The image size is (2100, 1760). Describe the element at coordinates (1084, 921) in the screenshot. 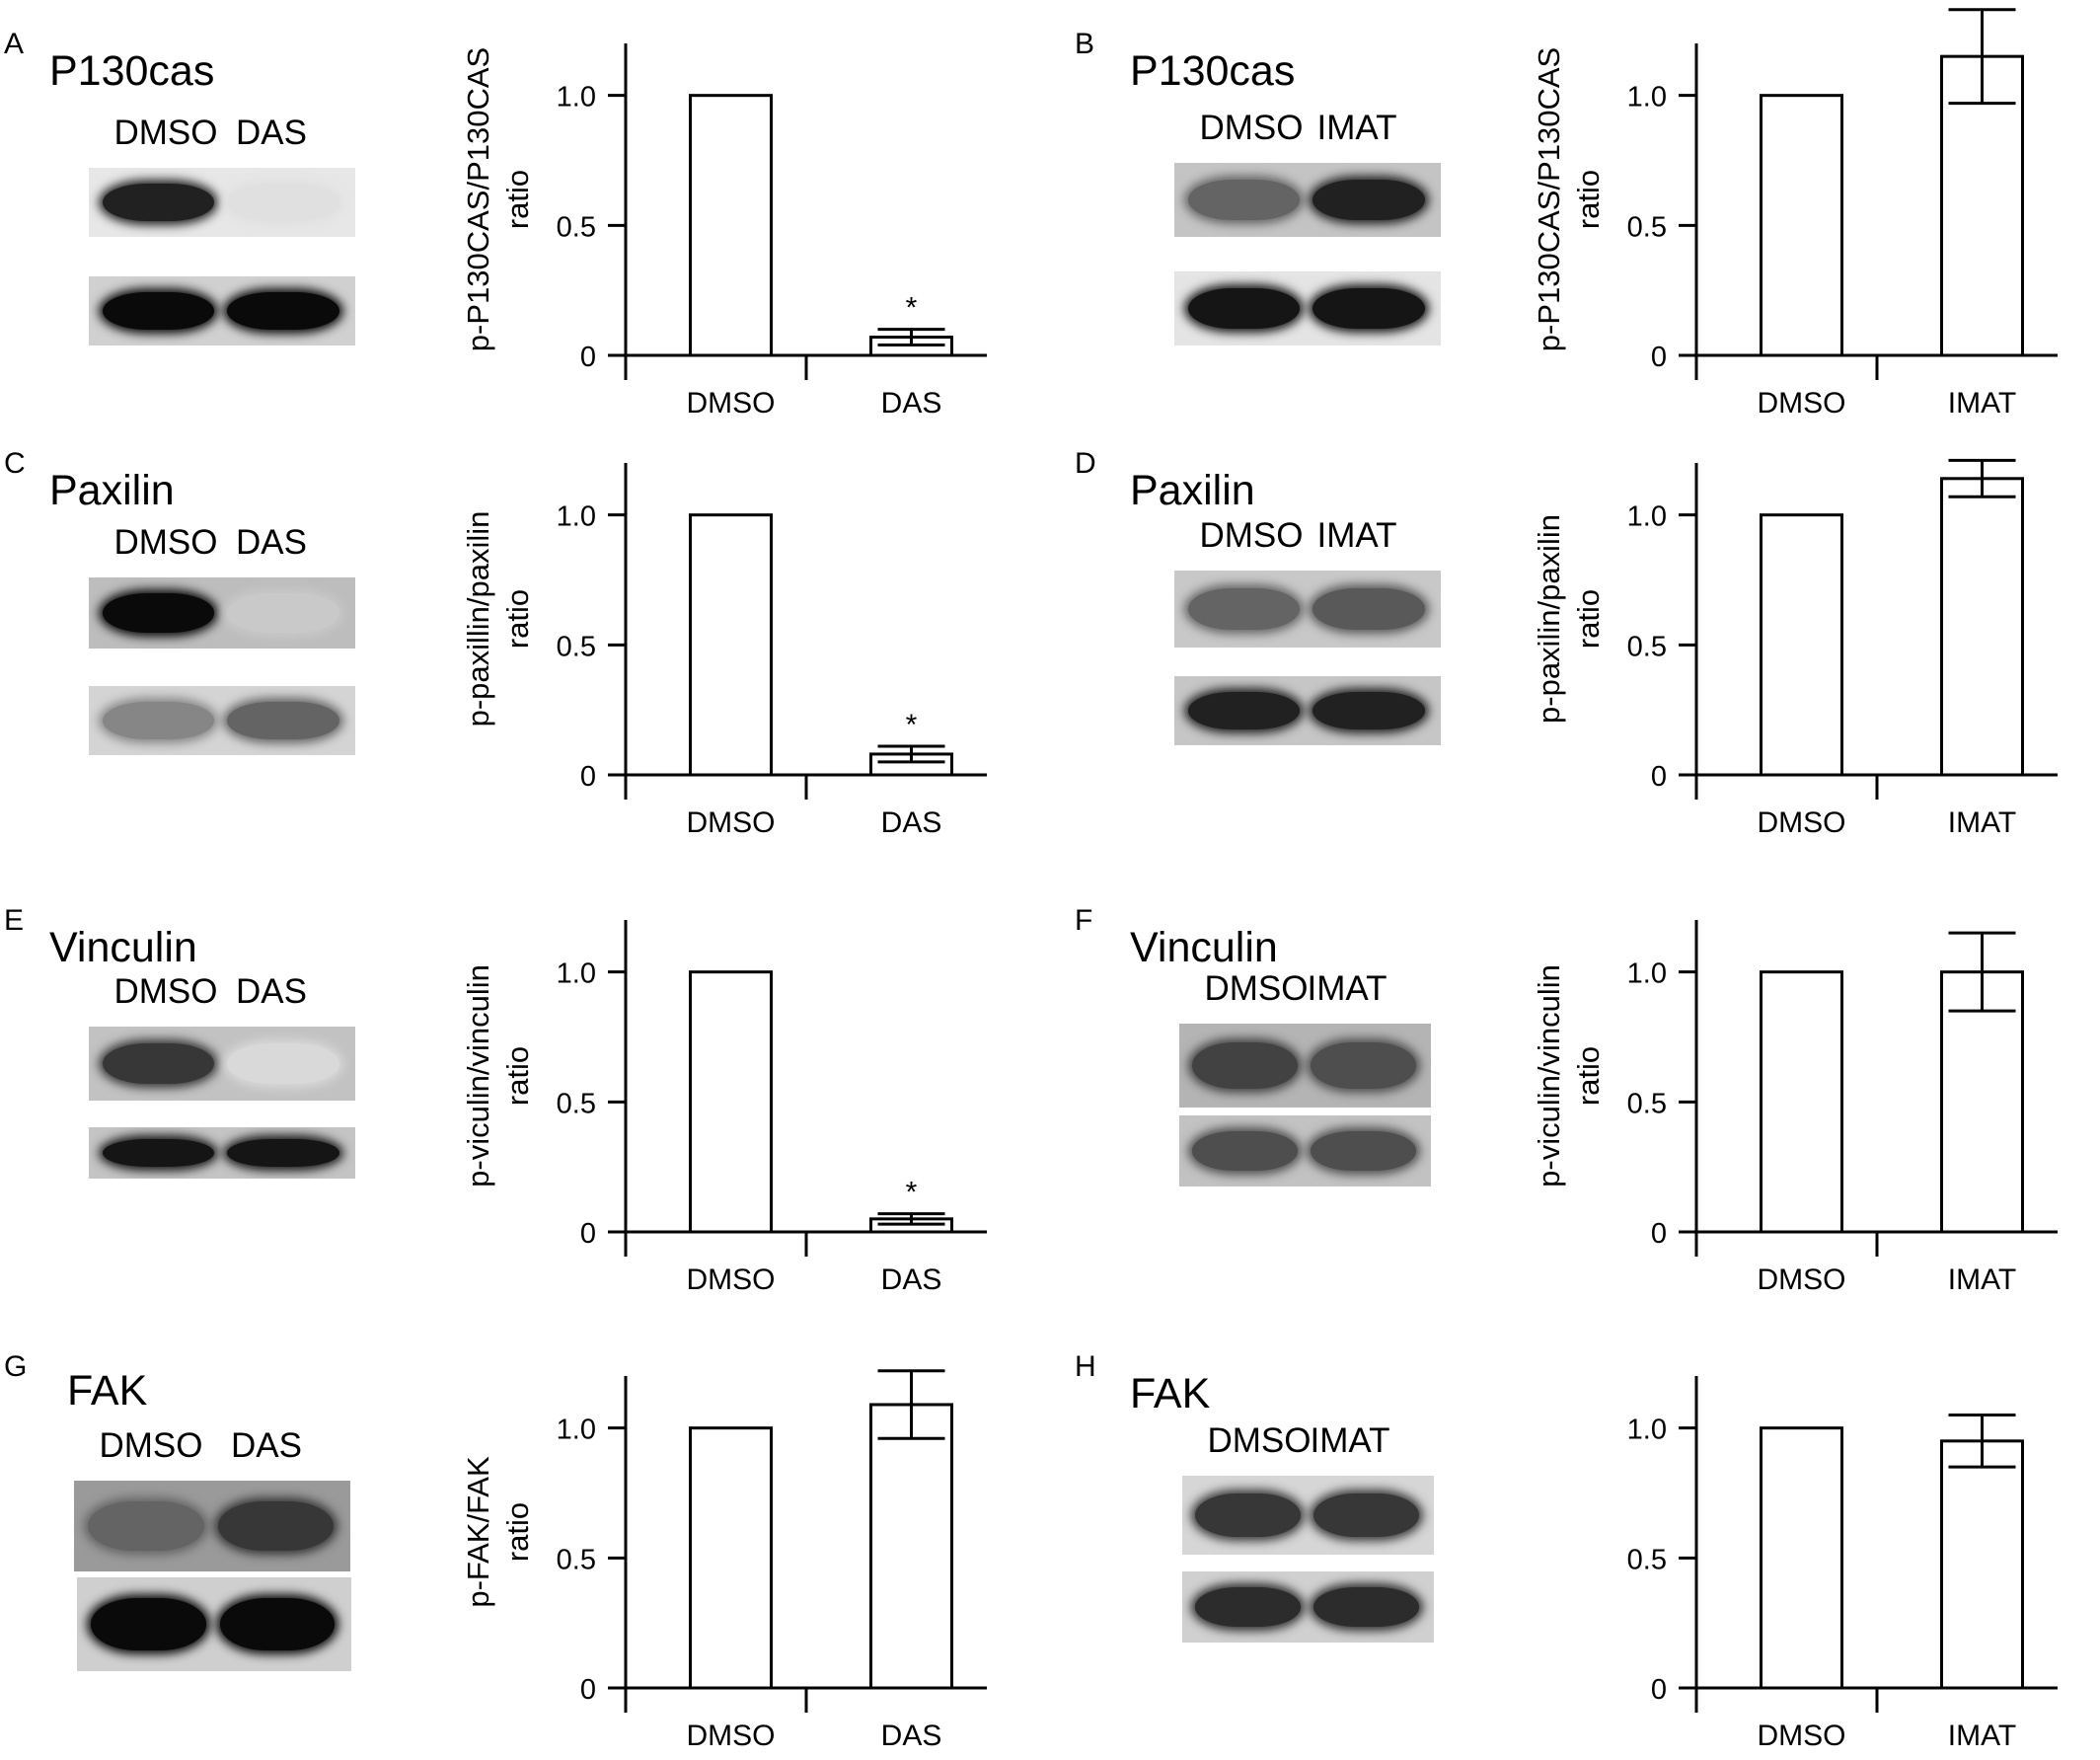

I see `panel-letter: F` at that location.